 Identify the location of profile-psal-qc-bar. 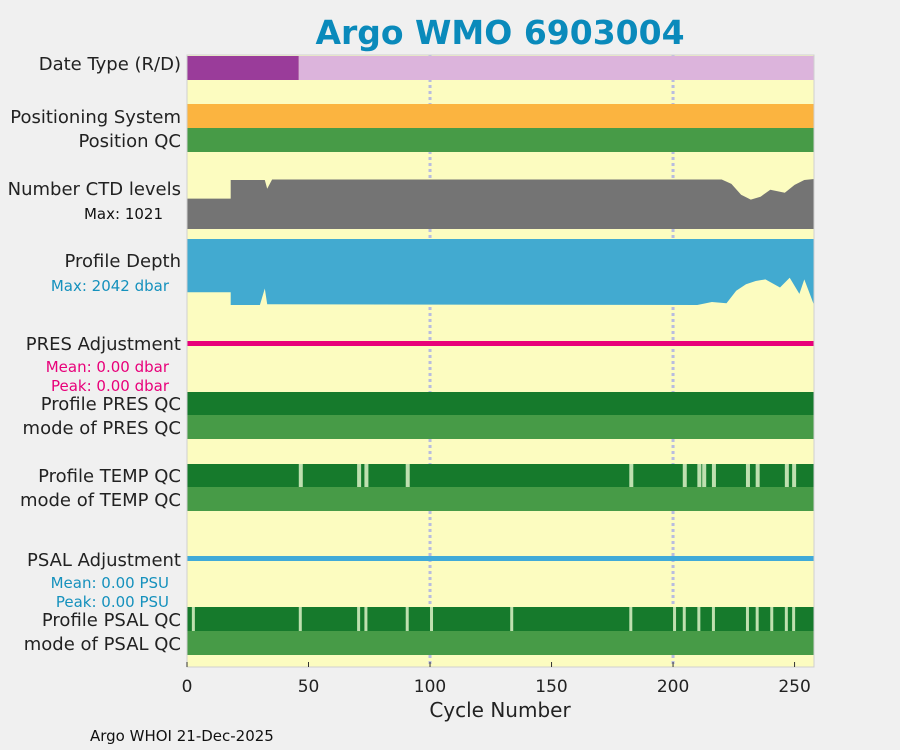
(500, 619).